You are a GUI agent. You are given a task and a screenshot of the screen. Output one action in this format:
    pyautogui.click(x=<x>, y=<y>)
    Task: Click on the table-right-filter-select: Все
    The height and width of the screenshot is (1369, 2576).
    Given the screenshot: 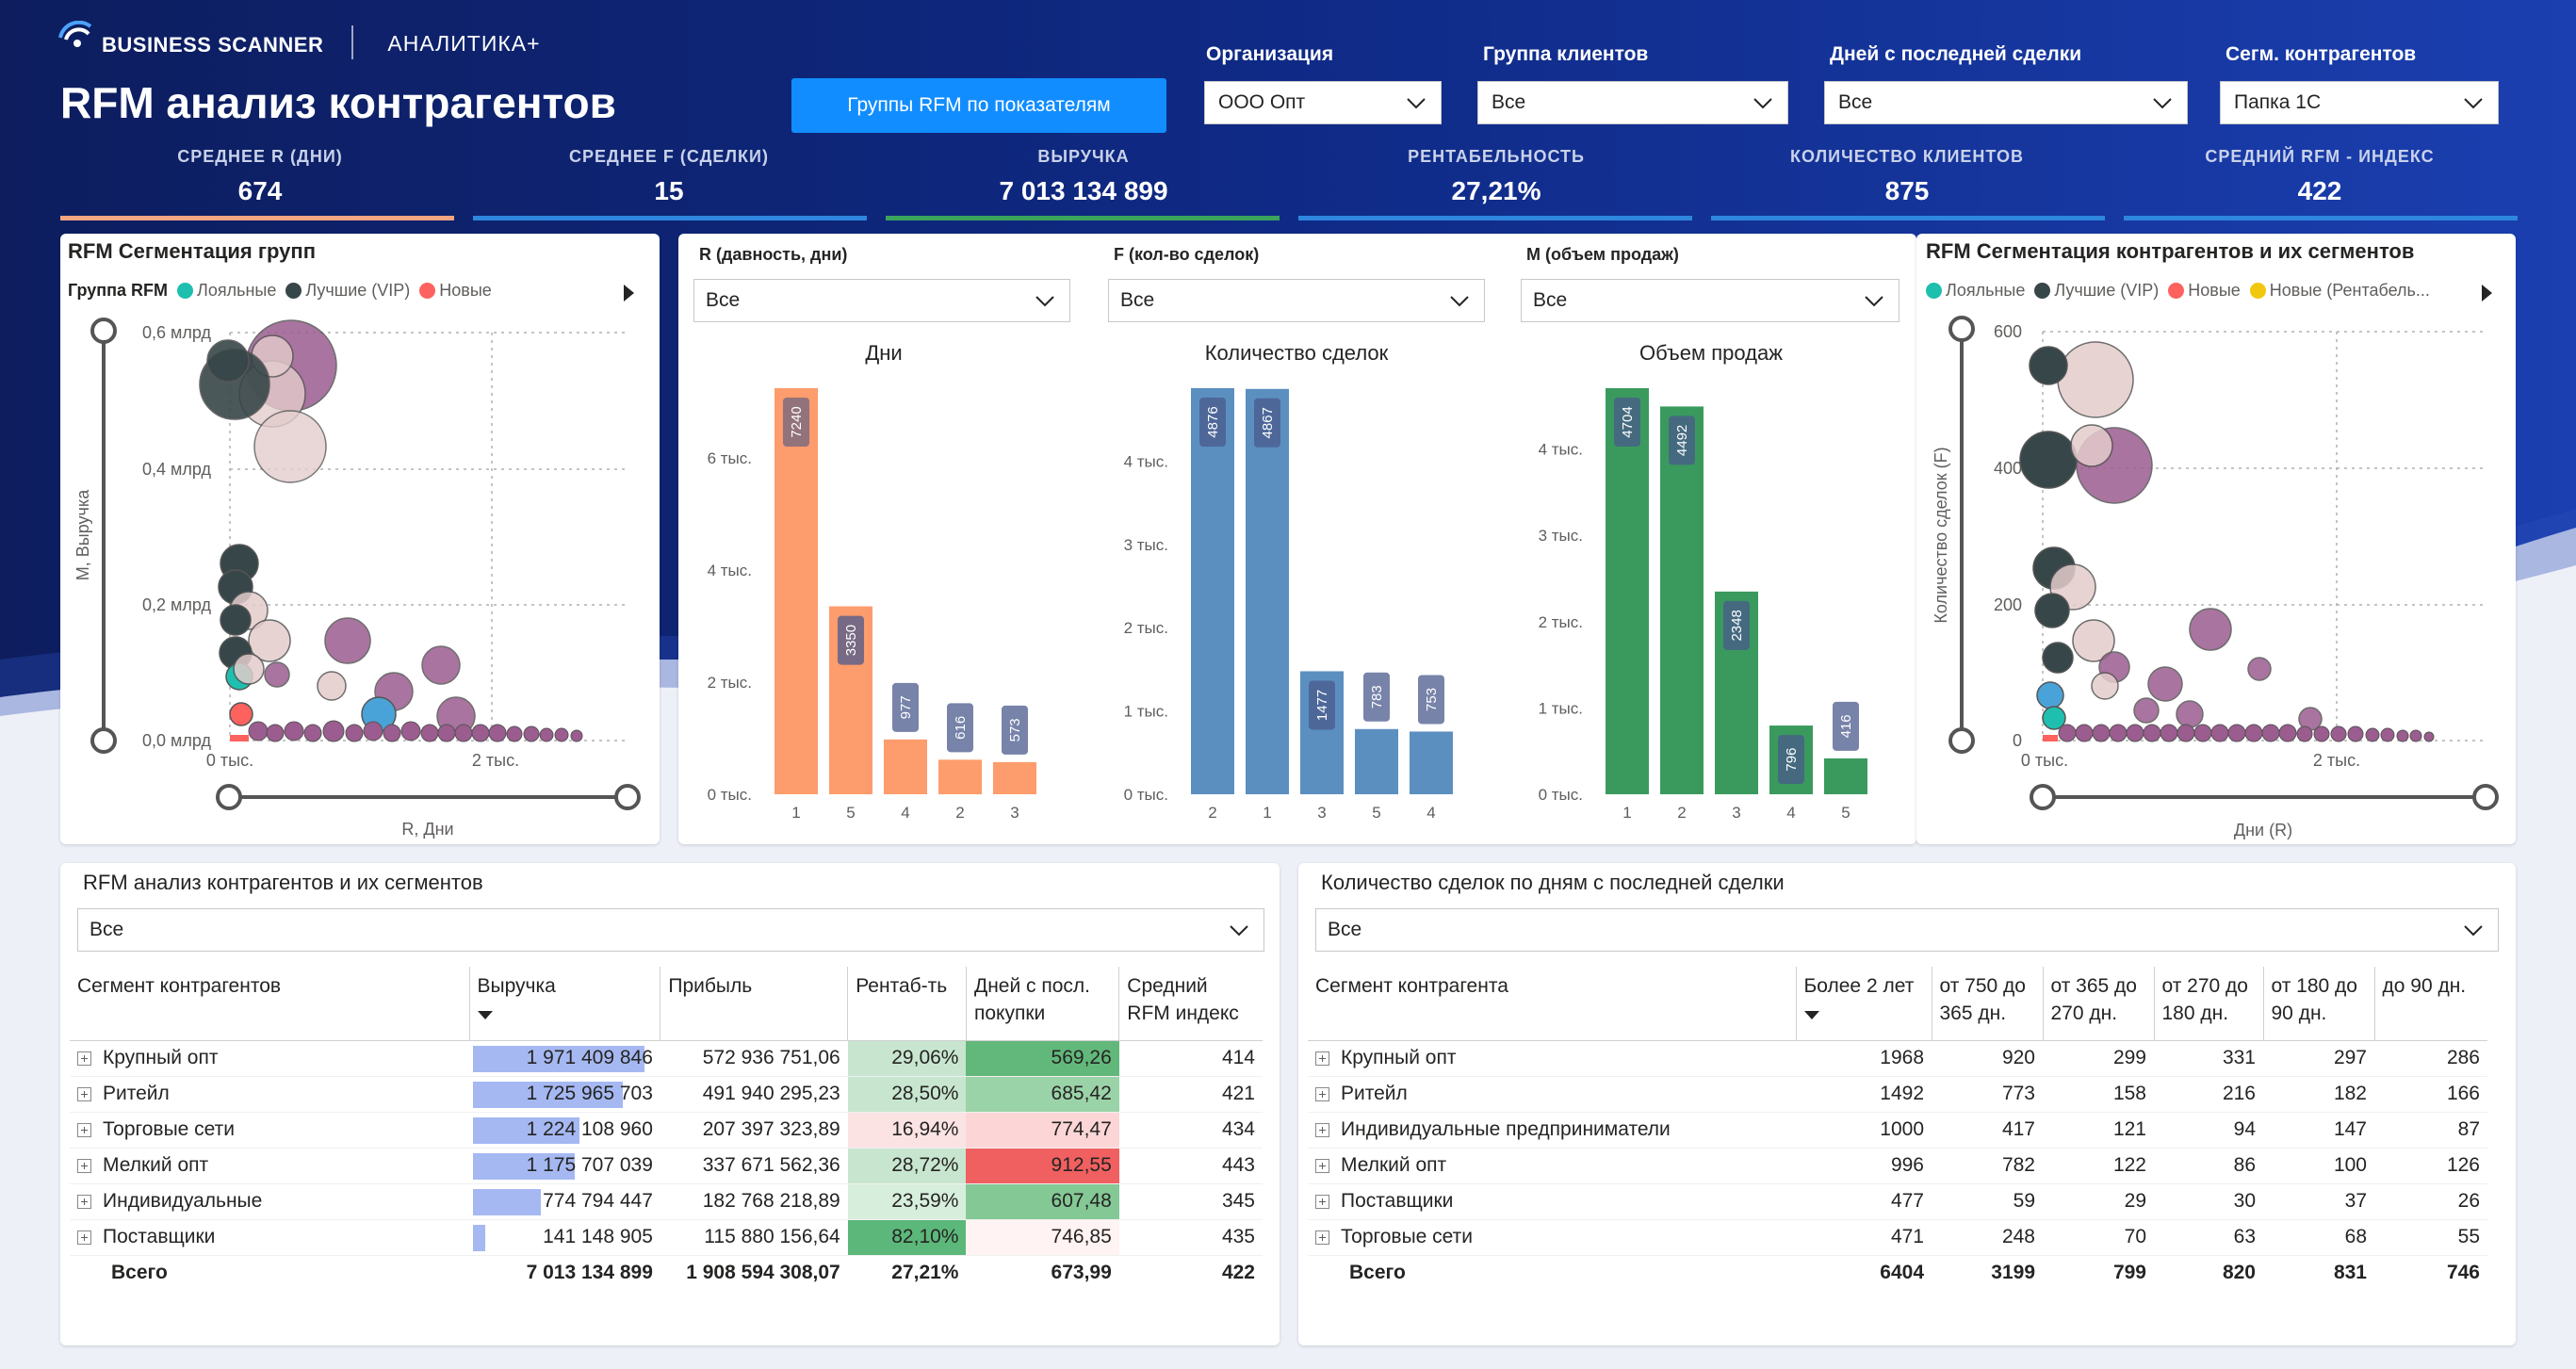 What is the action you would take?
    pyautogui.click(x=1907, y=930)
    